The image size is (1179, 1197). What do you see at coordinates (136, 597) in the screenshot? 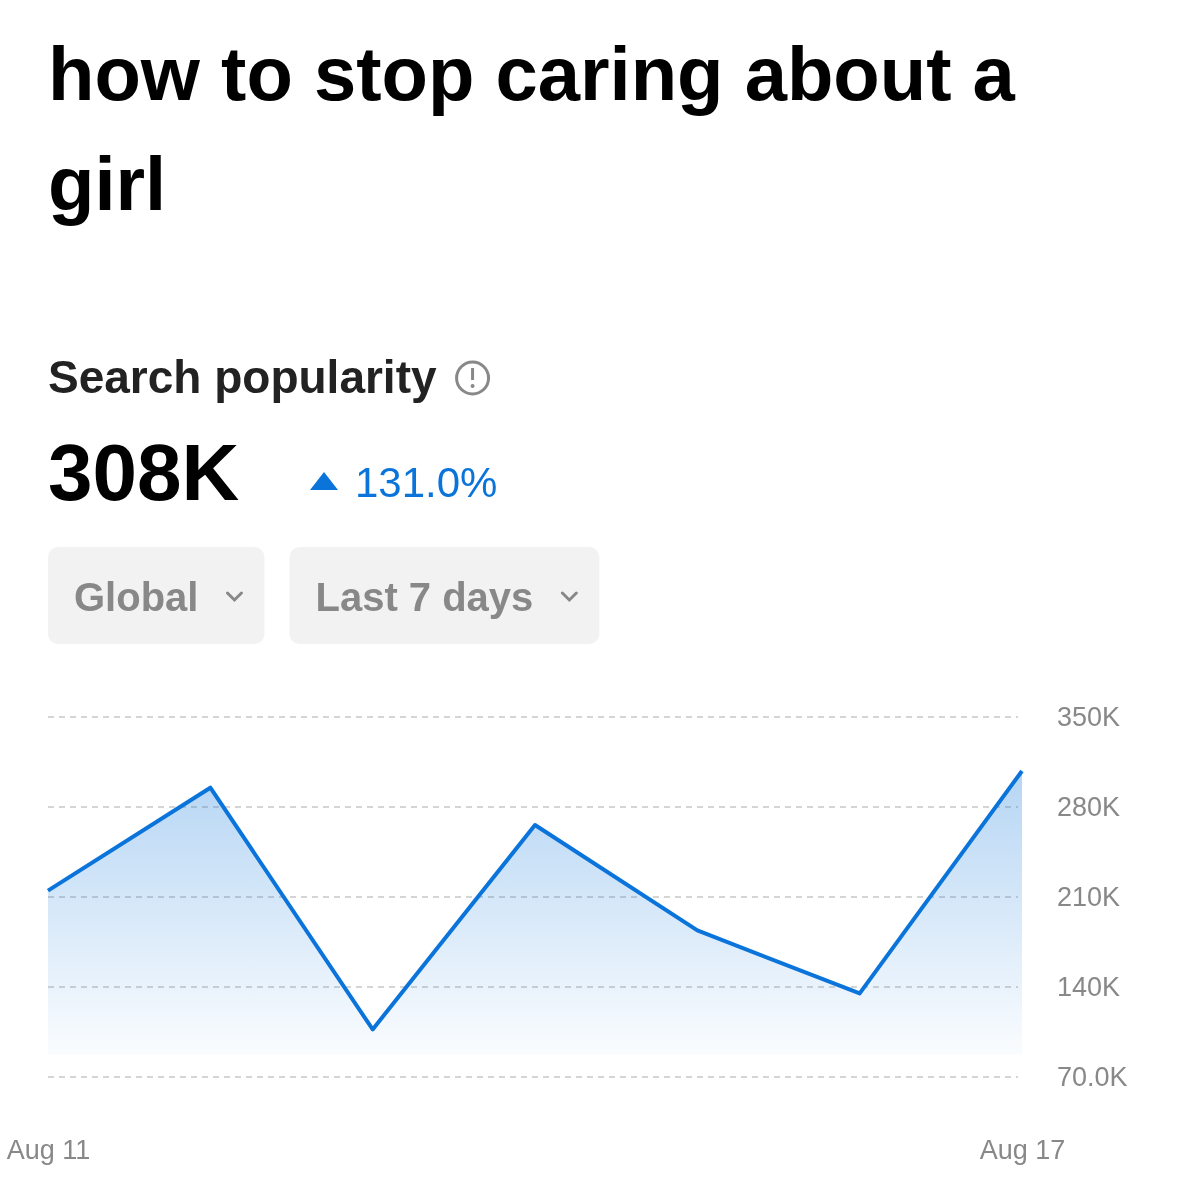
I see `text: Global` at bounding box center [136, 597].